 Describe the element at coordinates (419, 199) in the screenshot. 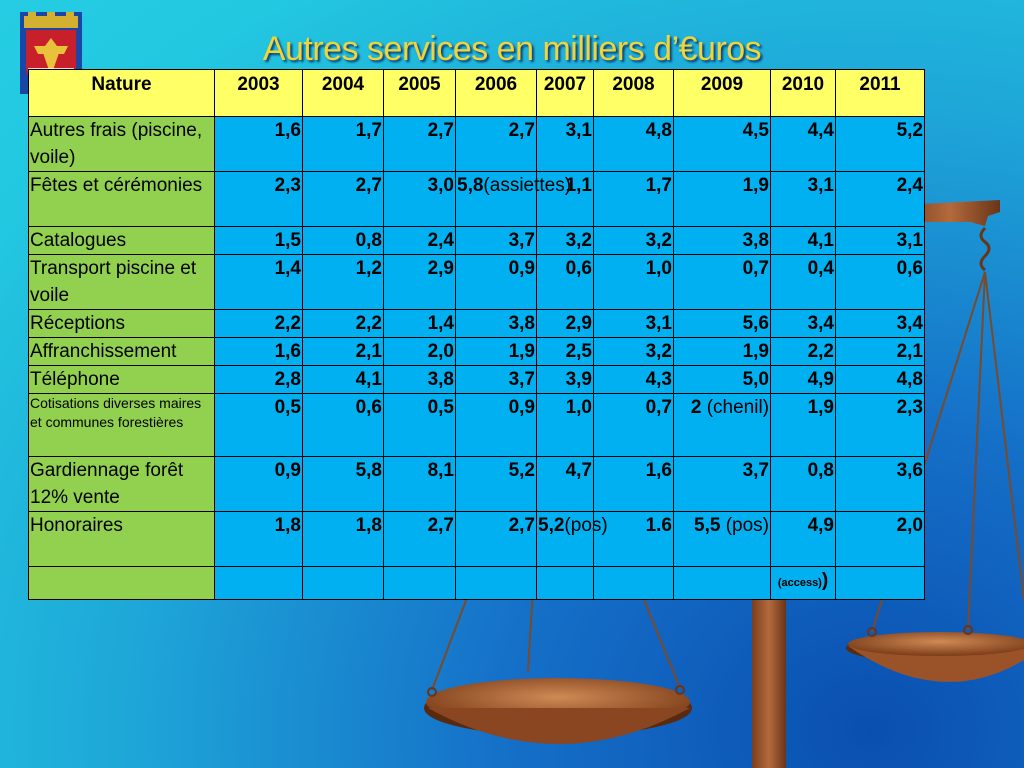

I see `value-cell: 3,0` at that location.